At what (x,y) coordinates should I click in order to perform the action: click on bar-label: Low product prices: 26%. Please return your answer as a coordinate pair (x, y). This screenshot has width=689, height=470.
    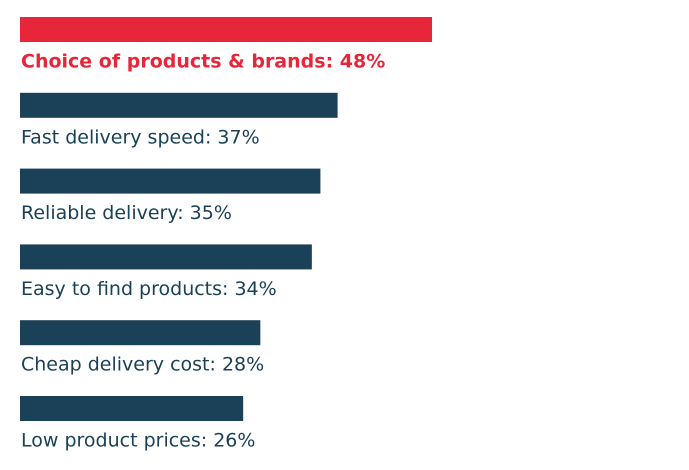
    Looking at the image, I should click on (138, 441).